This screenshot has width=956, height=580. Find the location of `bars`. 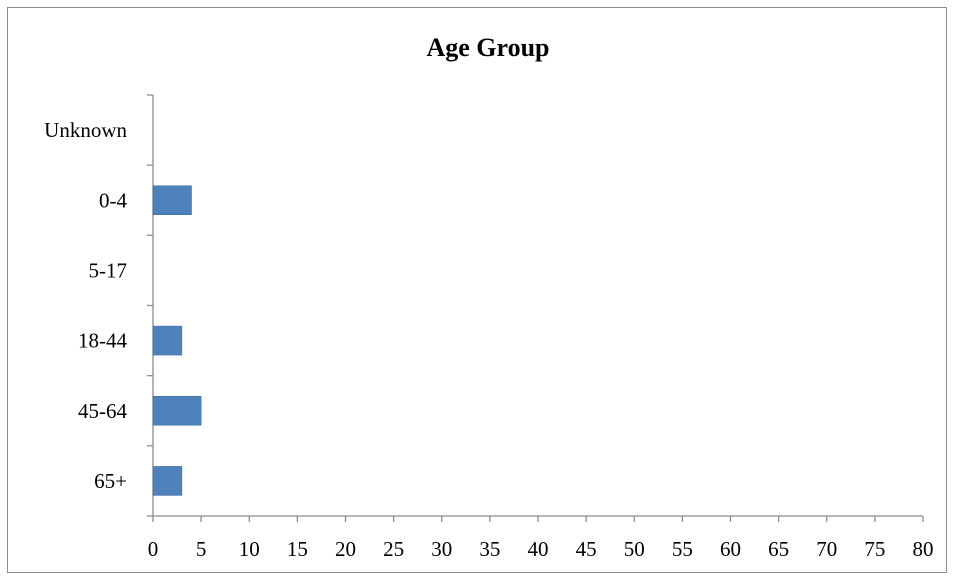

bars is located at coordinates (177, 340).